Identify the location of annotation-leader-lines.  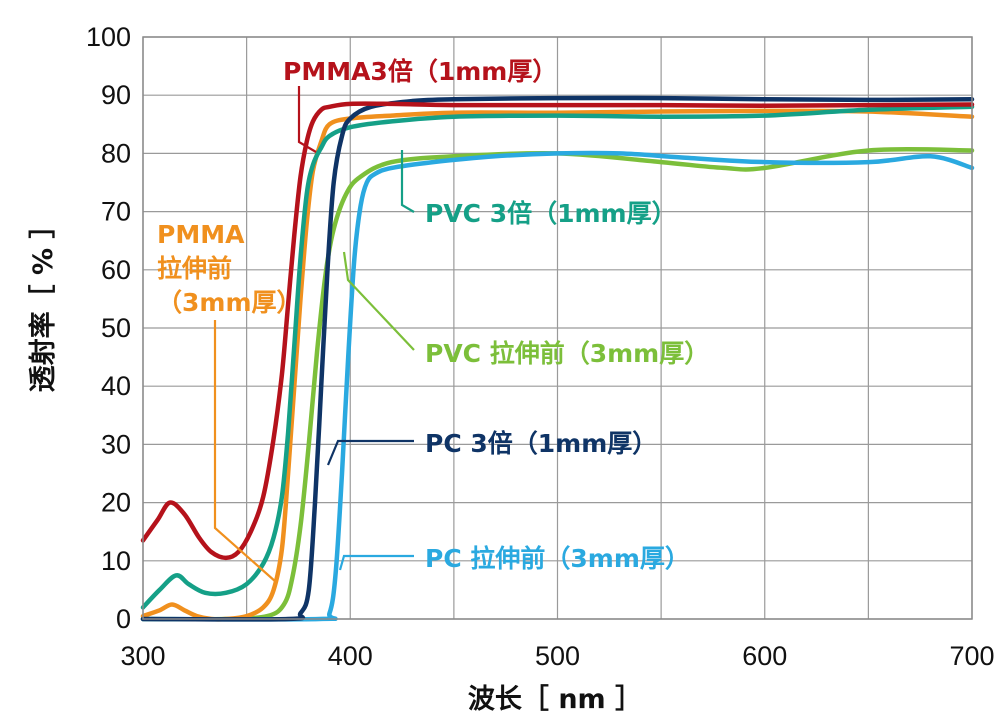
(314, 334).